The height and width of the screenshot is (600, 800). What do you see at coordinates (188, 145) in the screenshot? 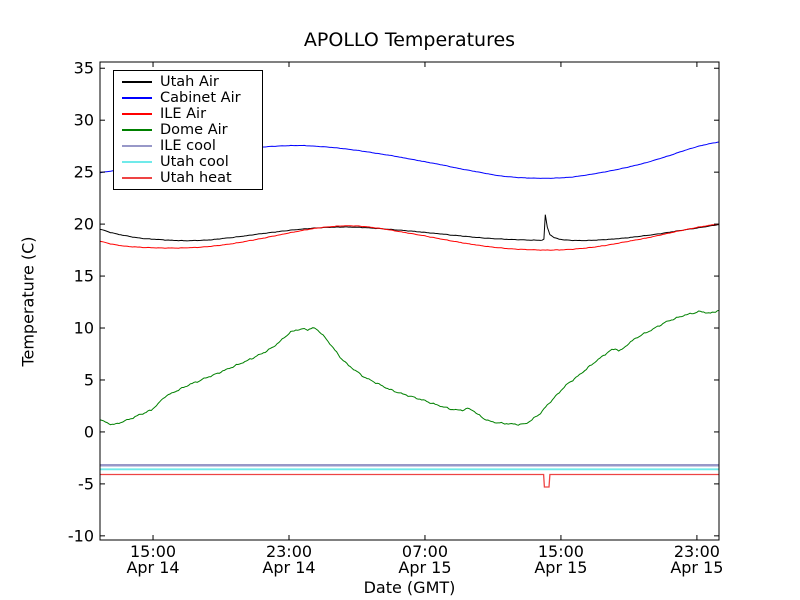
I see `legend-item-label: ILE cool` at bounding box center [188, 145].